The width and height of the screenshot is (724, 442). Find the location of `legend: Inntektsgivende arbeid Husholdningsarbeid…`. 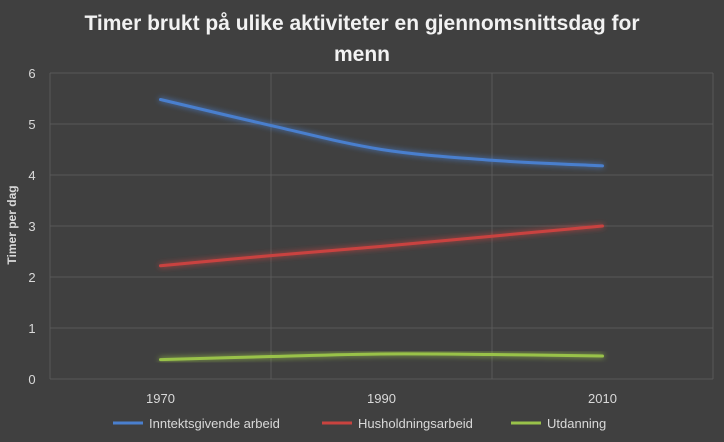

legend: Inntektsgivende arbeid Husholdningsarbeid… is located at coordinates (359, 423).